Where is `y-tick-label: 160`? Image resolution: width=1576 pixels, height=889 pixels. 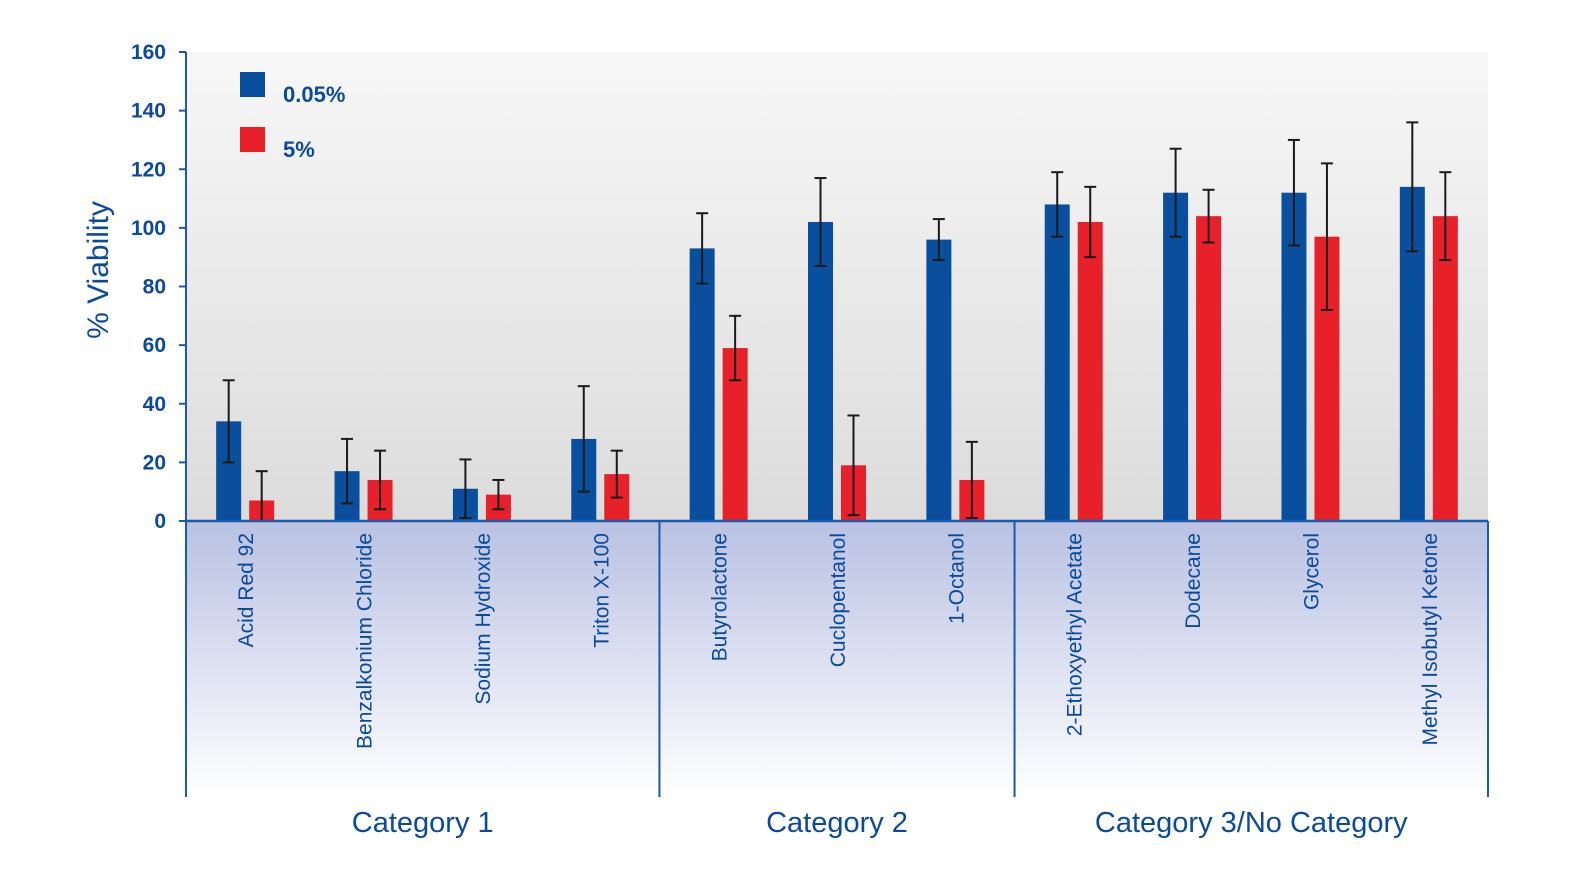
y-tick-label: 160 is located at coordinates (148, 52).